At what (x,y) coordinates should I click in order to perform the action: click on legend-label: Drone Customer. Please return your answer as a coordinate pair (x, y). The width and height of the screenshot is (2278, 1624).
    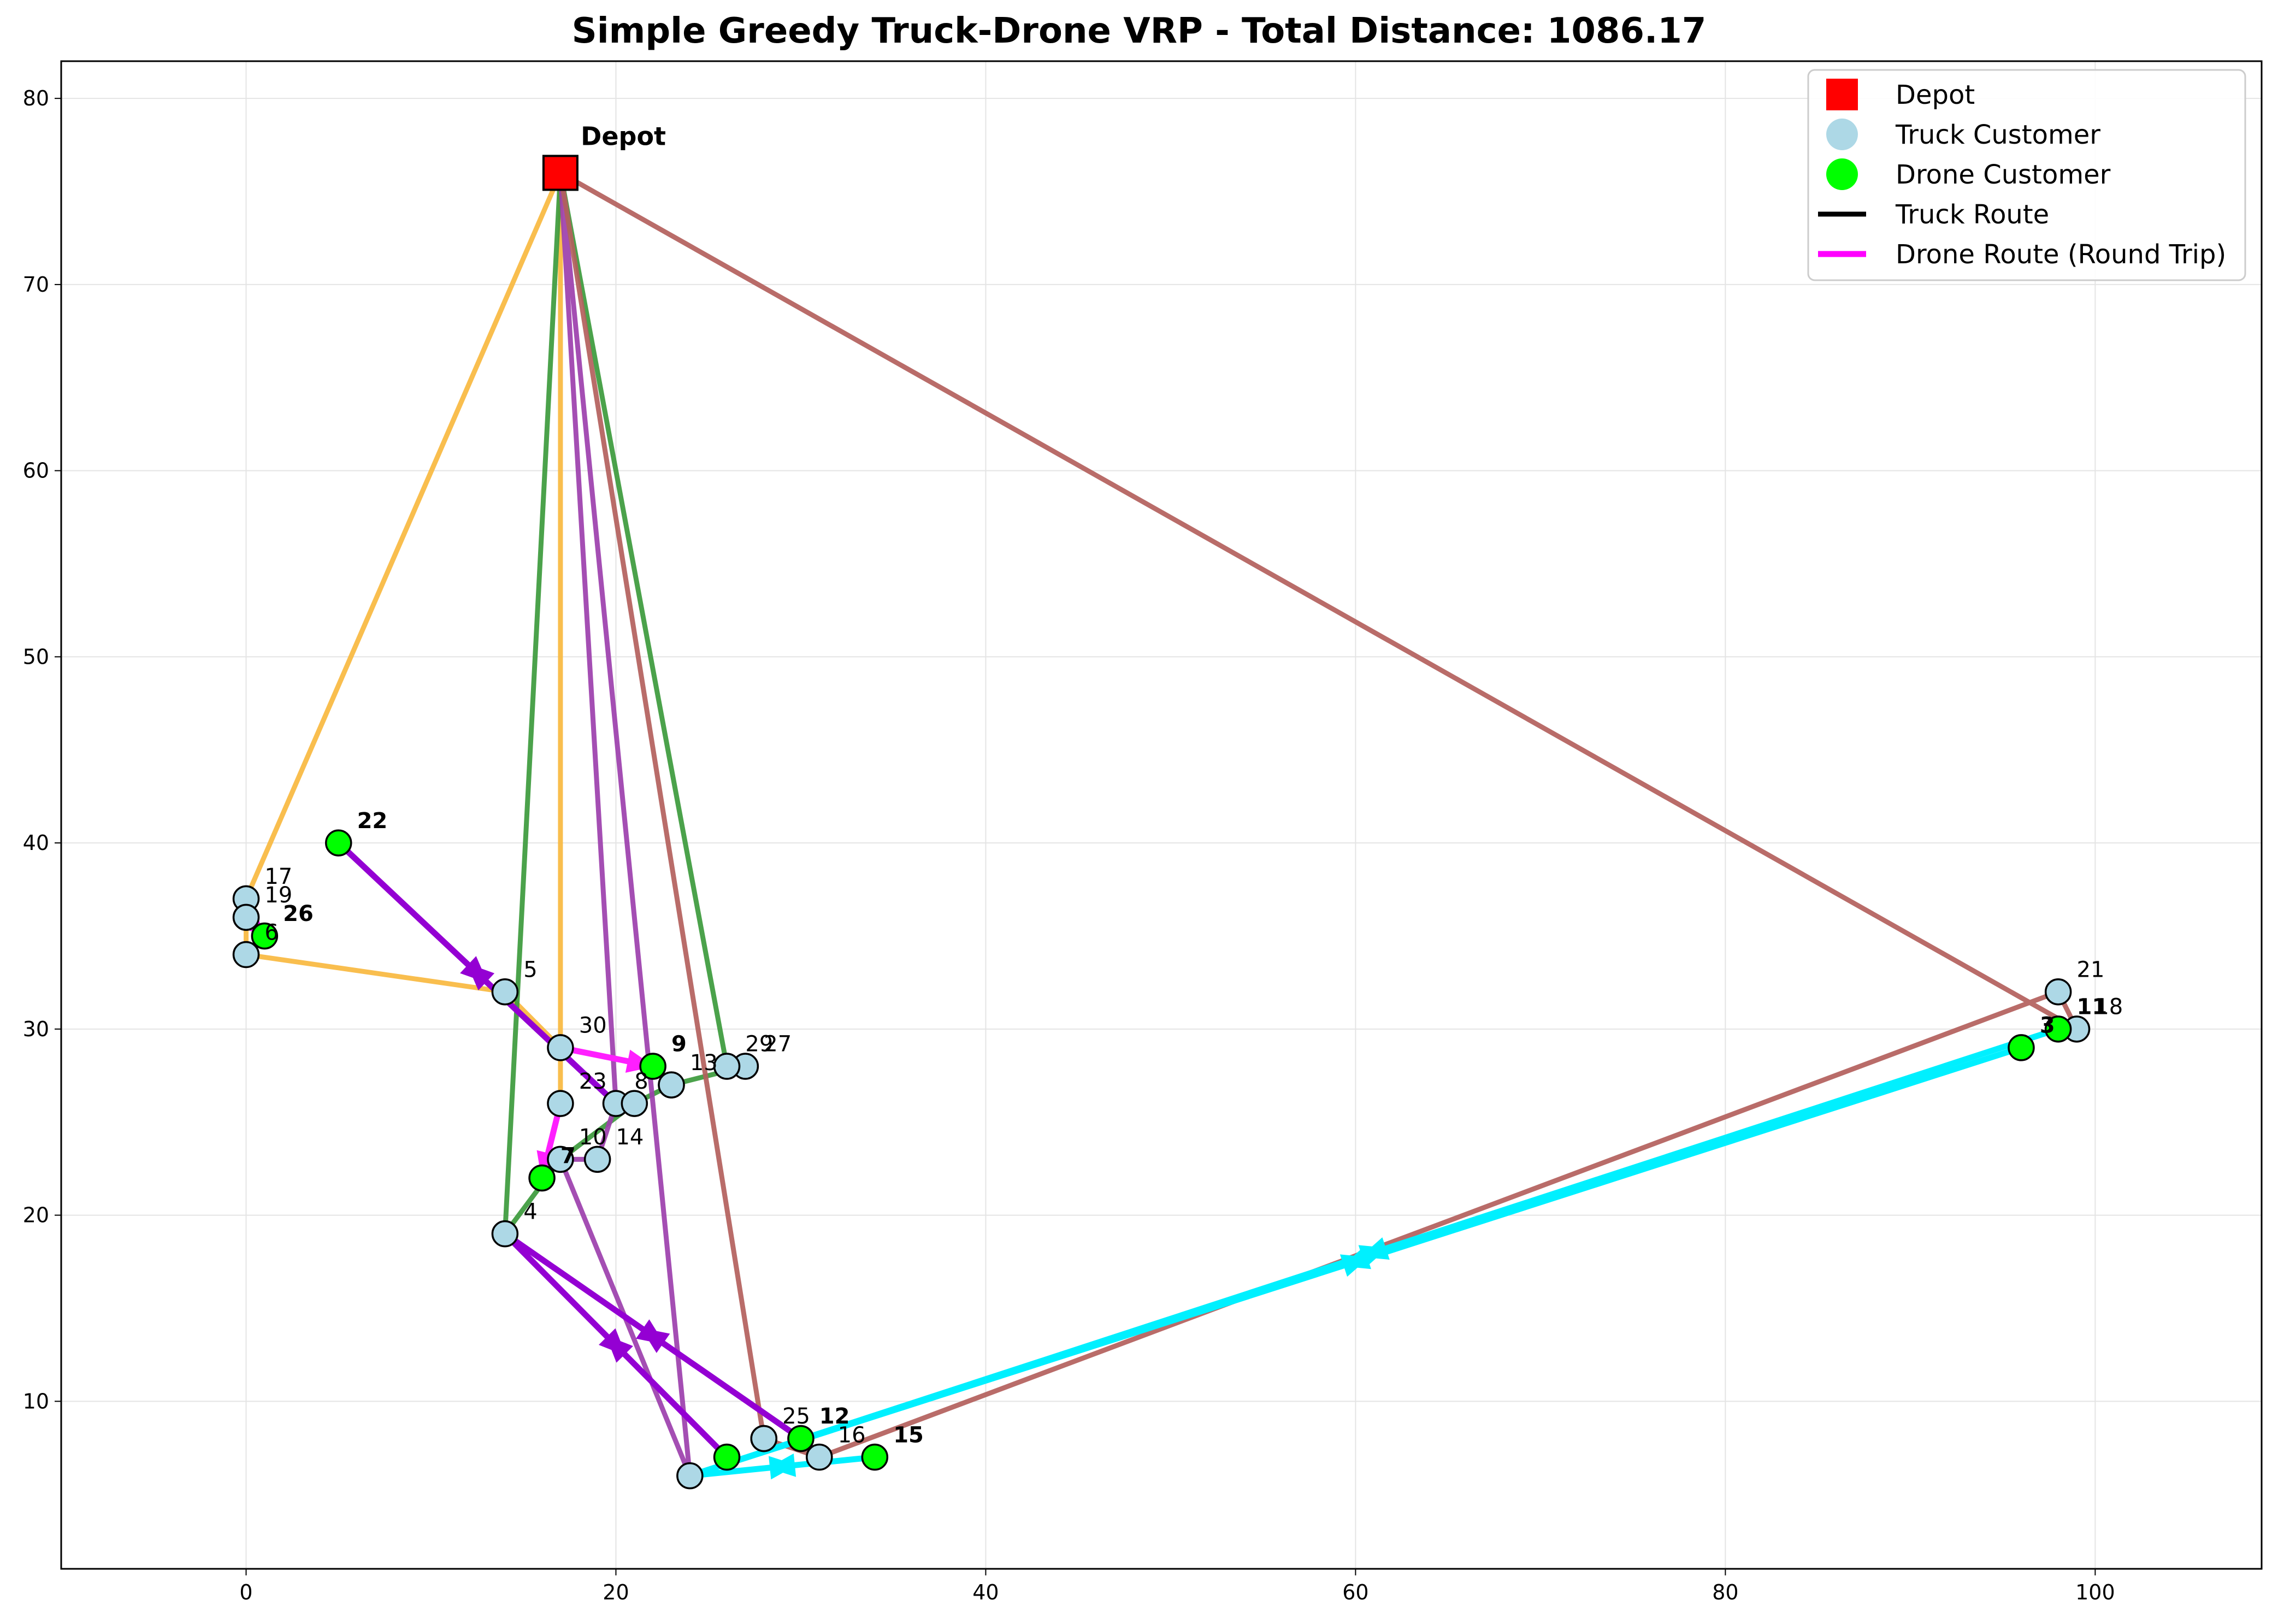
    Looking at the image, I should click on (2003, 175).